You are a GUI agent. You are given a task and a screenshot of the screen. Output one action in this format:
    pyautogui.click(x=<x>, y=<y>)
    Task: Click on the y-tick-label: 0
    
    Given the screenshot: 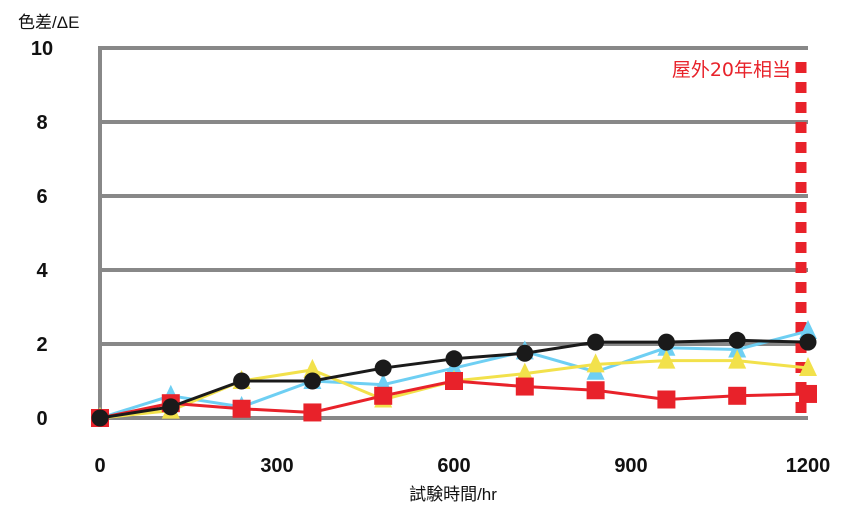 What is the action you would take?
    pyautogui.click(x=41, y=419)
    